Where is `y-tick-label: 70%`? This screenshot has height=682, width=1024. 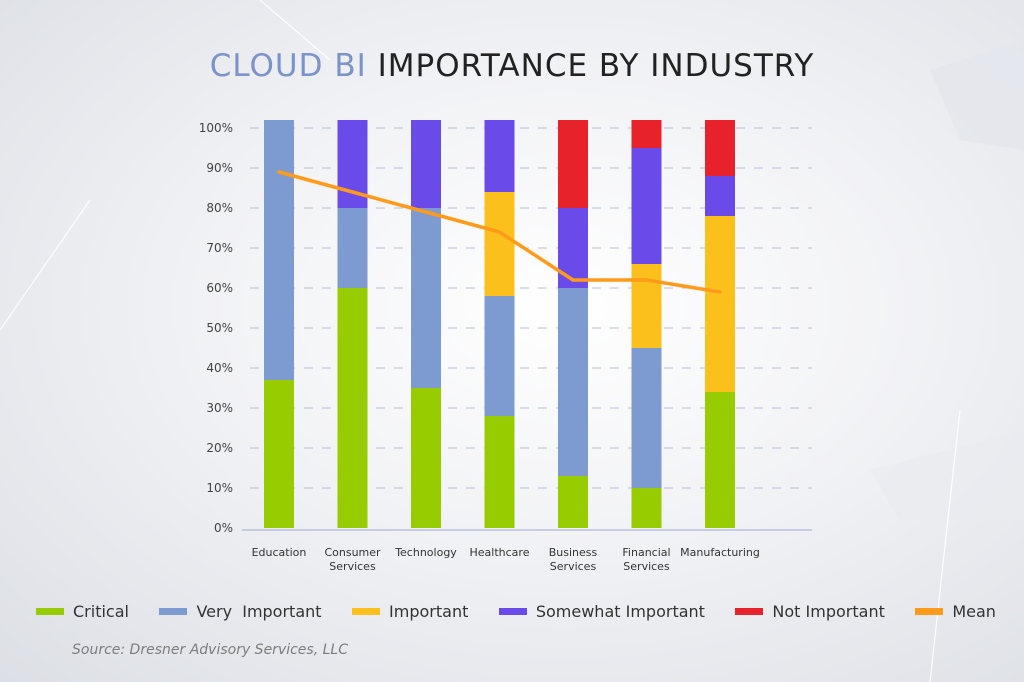 y-tick-label: 70% is located at coordinates (219, 248).